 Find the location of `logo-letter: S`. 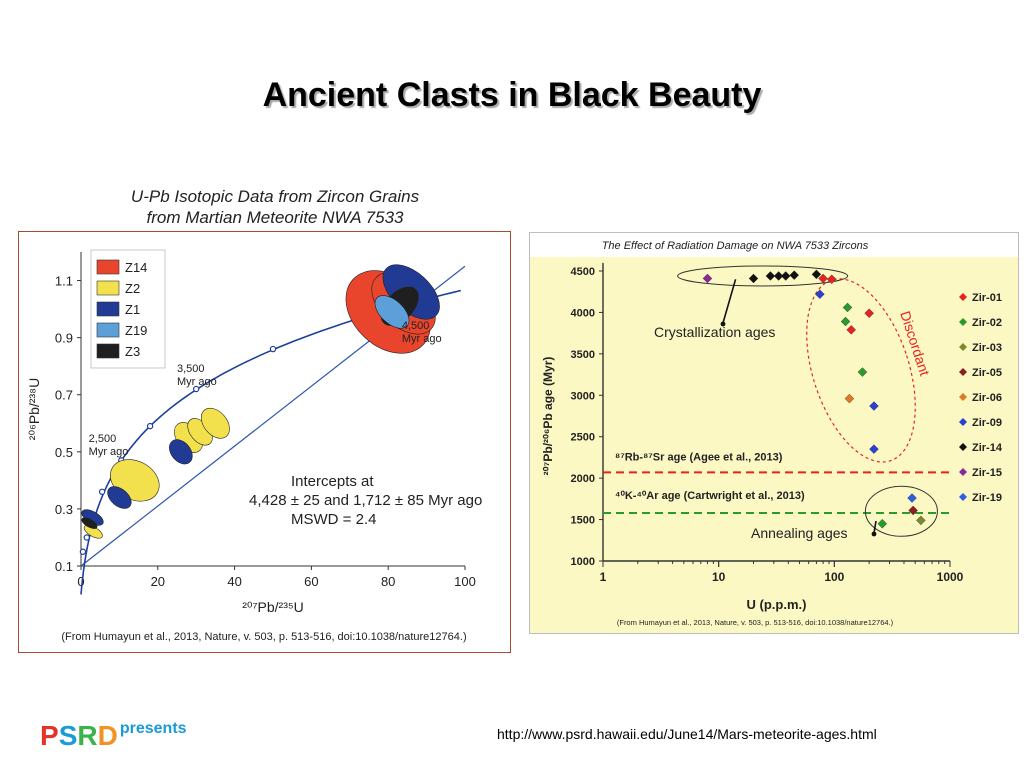

logo-letter: S is located at coordinates (68, 735).